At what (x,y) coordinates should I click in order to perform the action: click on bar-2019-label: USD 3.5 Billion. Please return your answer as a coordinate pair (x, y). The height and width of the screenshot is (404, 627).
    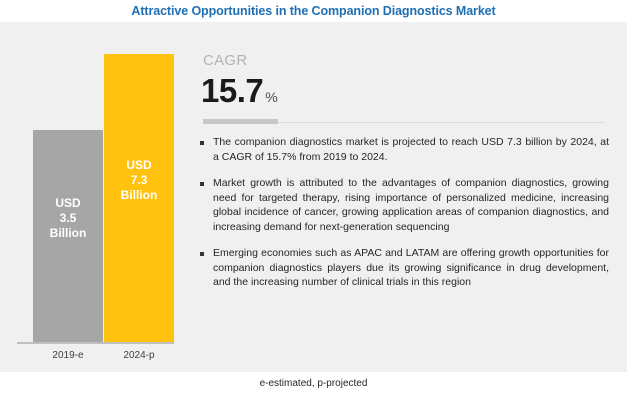
    Looking at the image, I should click on (68, 218).